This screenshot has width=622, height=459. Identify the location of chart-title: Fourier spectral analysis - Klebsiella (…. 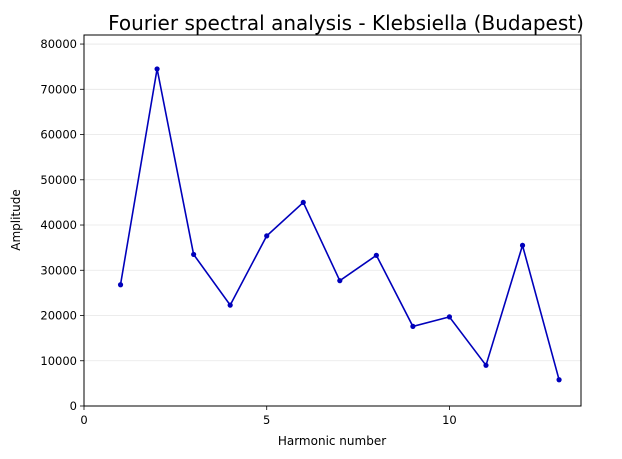
(346, 23).